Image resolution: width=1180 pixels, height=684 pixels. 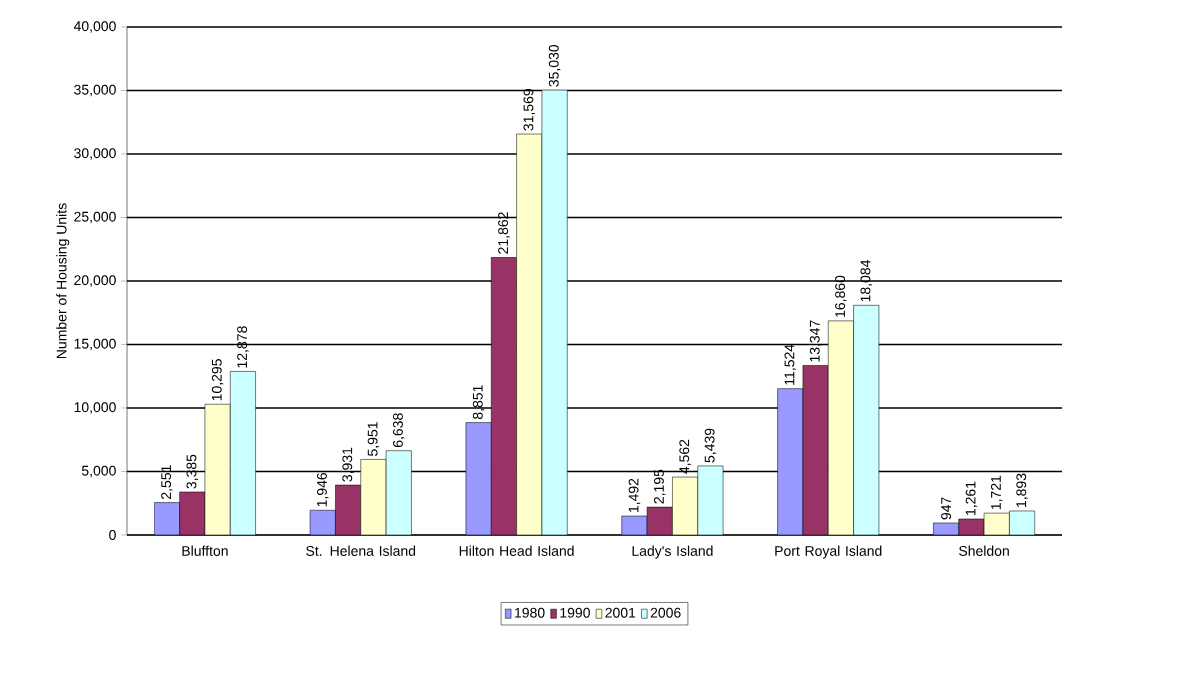 What do you see at coordinates (1022, 490) in the screenshot?
I see `data-label: 1,893` at bounding box center [1022, 490].